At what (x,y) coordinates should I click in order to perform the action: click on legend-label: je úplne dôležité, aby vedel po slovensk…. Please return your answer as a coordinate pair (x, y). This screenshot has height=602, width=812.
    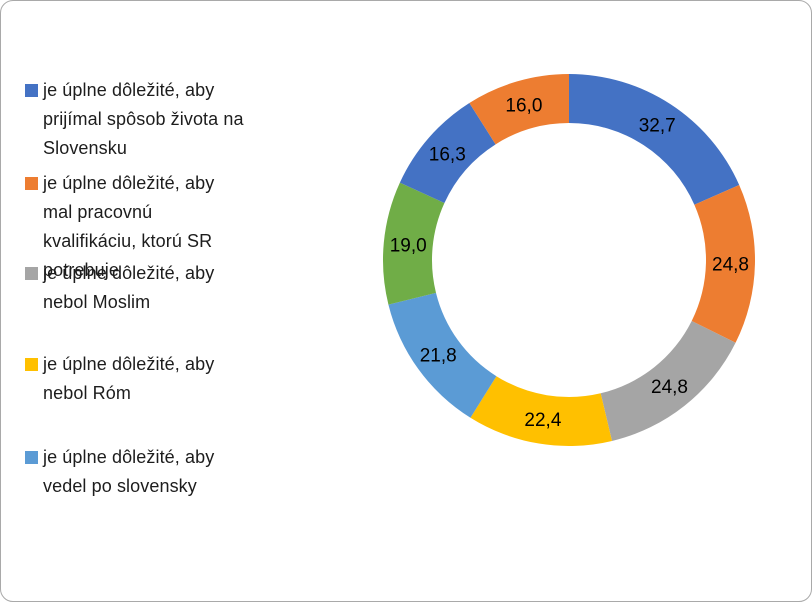
    Looking at the image, I should click on (129, 471).